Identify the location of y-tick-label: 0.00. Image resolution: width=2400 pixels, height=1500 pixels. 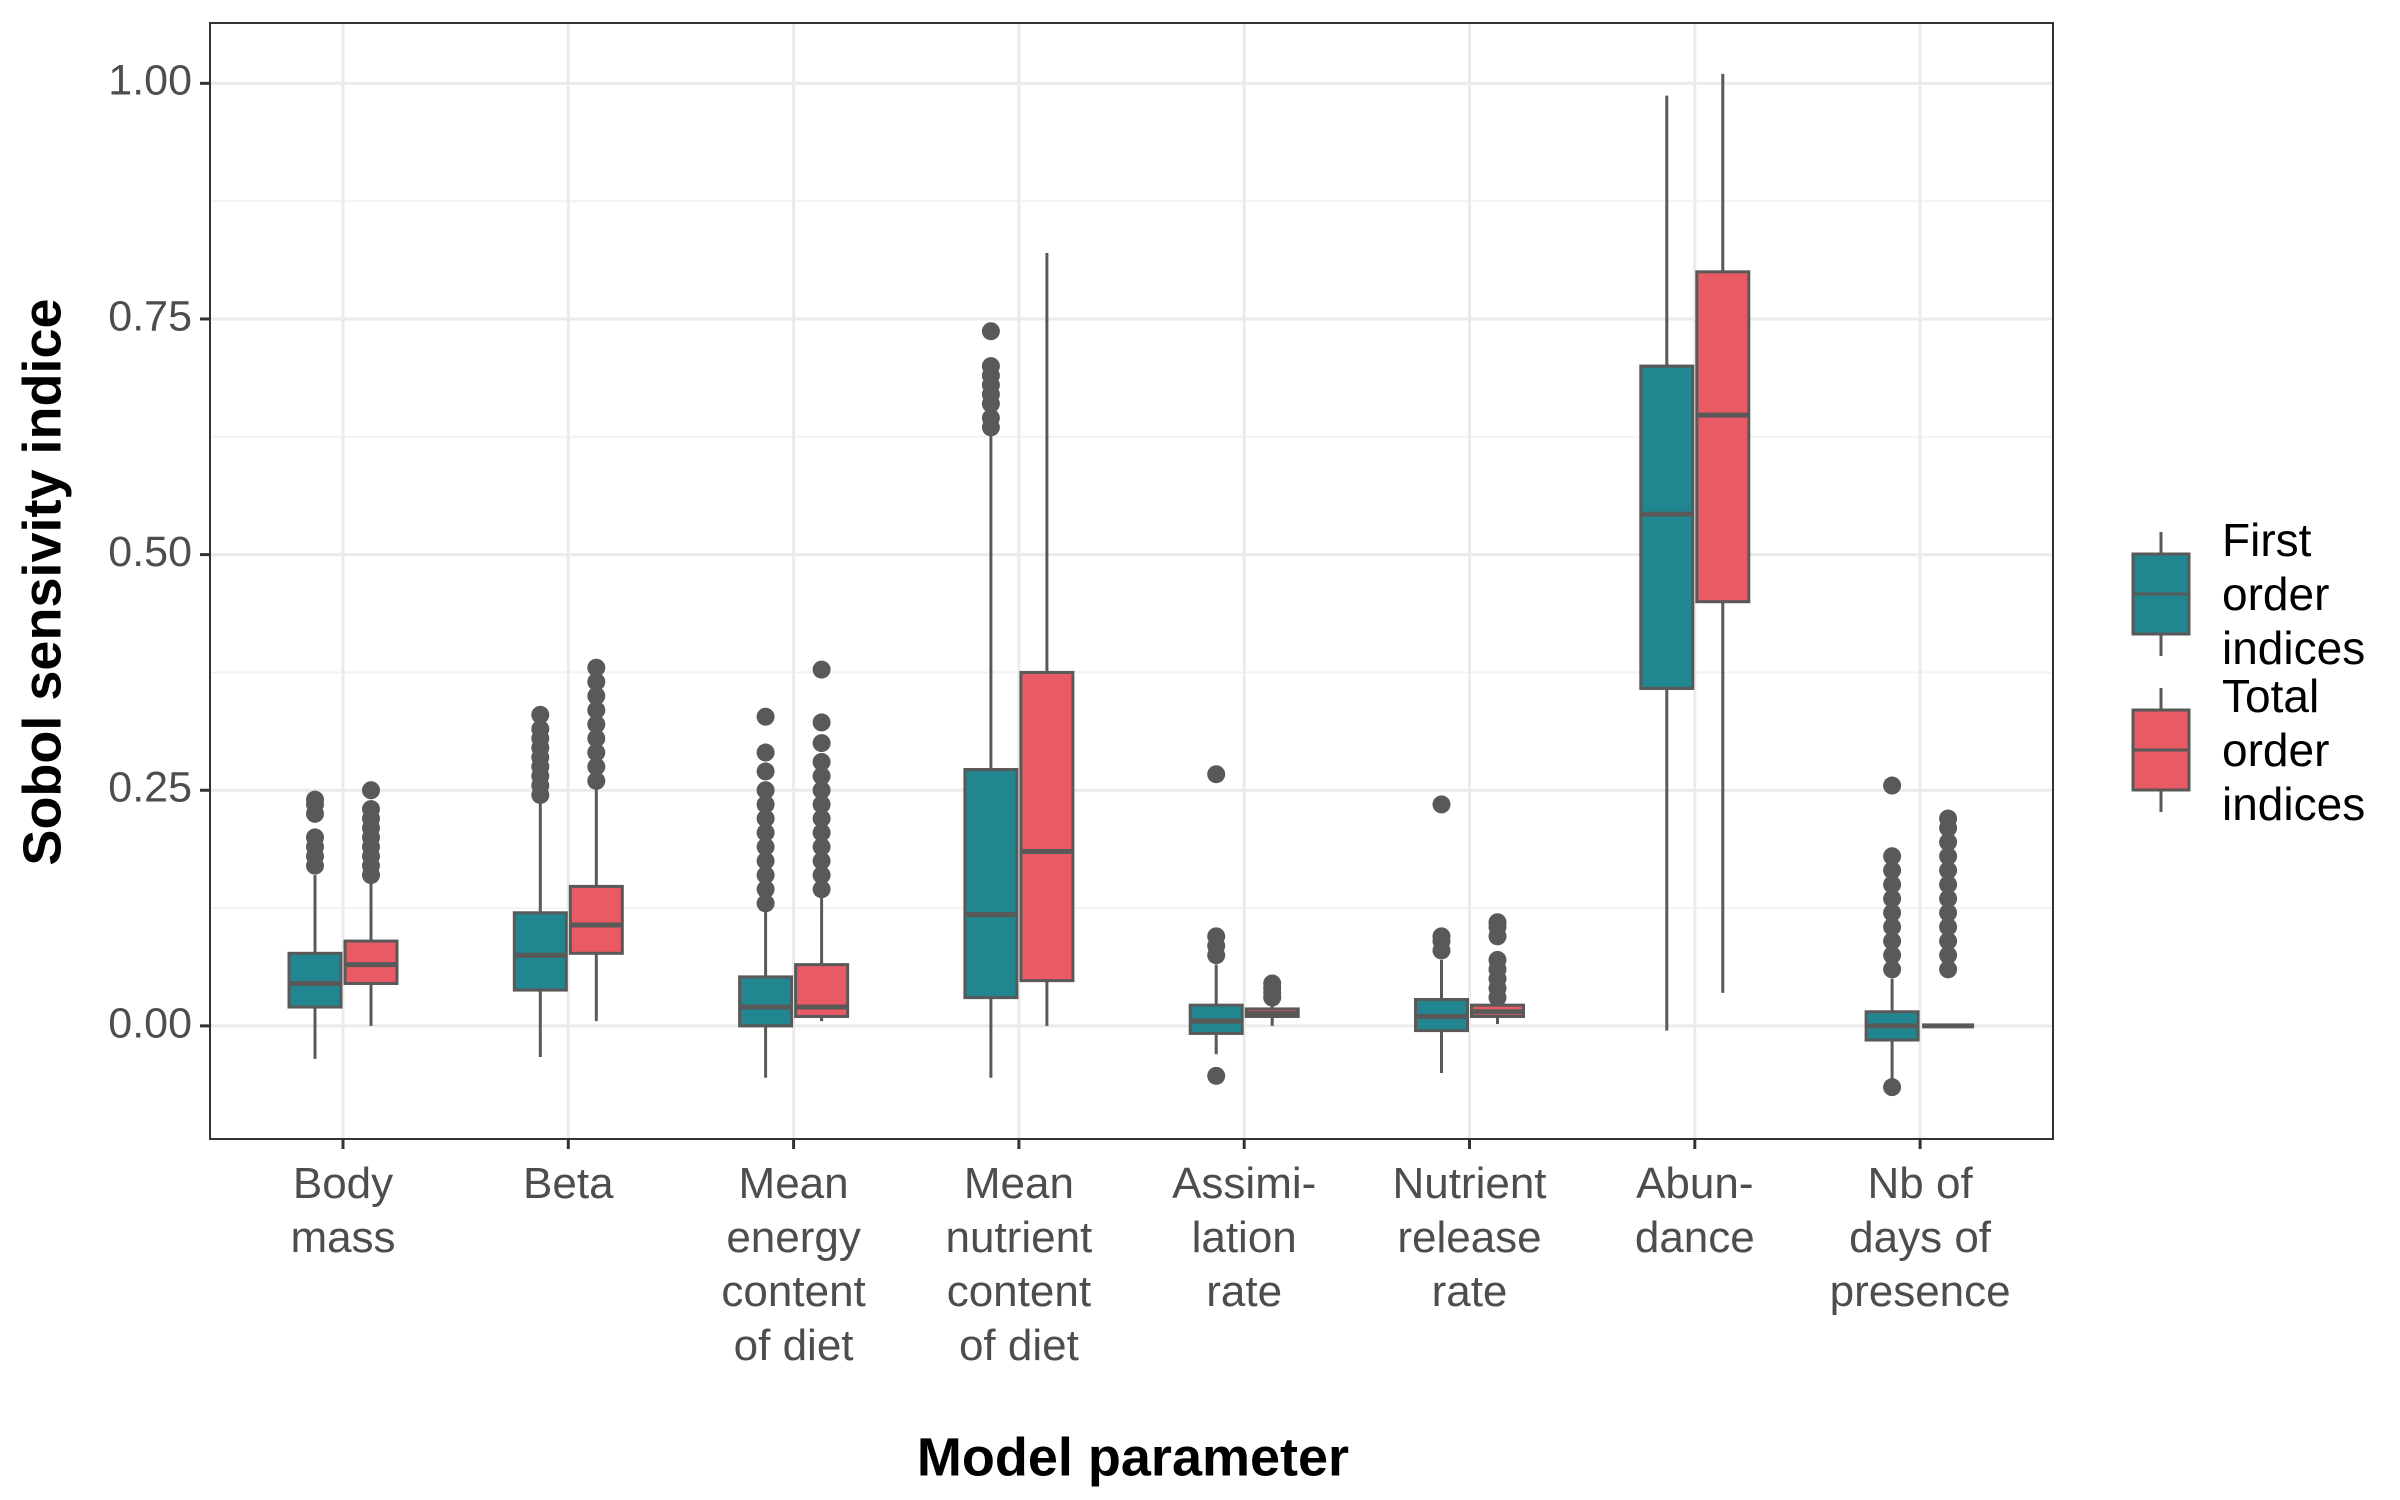
(150, 1023).